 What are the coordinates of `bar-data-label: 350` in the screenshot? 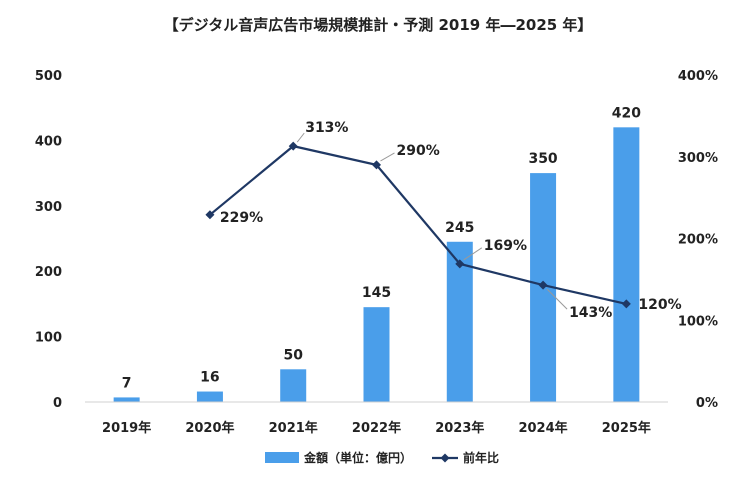 It's located at (542, 159).